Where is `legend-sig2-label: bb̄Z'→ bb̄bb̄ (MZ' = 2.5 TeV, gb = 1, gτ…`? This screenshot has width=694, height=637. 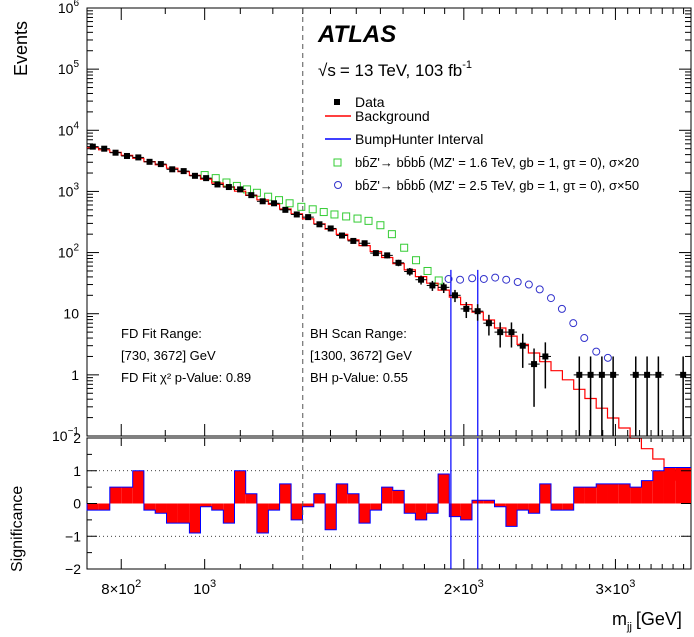
legend-sig2-label: bb̄Z'→ bb̄bb̄ (MZ' = 2.5 TeV, gb = 1, gτ… is located at coordinates (497, 185).